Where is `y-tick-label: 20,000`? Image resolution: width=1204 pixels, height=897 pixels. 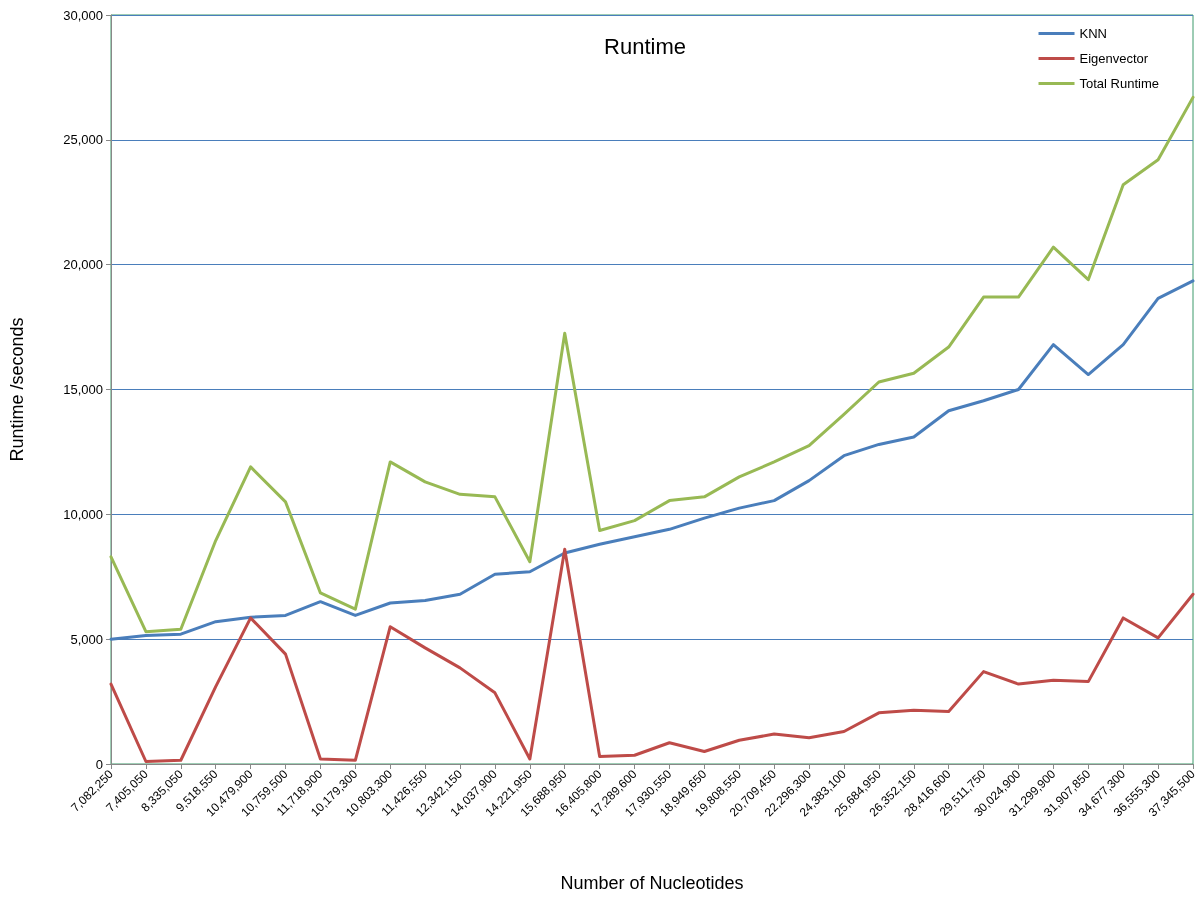
y-tick-label: 20,000 is located at coordinates (83, 265).